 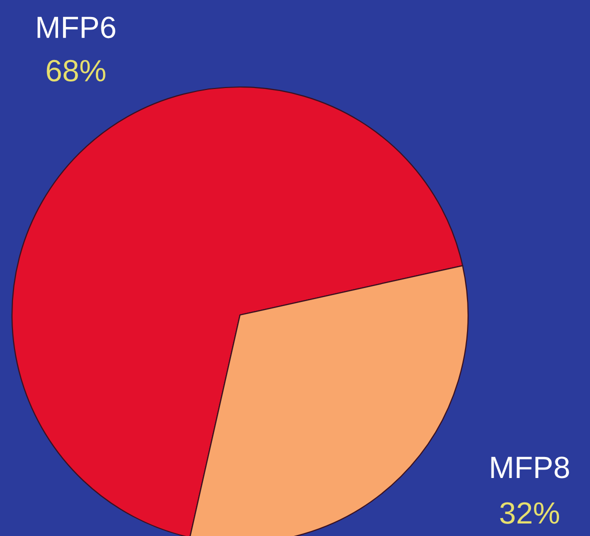 I want to click on data-label: 32%, so click(x=530, y=513).